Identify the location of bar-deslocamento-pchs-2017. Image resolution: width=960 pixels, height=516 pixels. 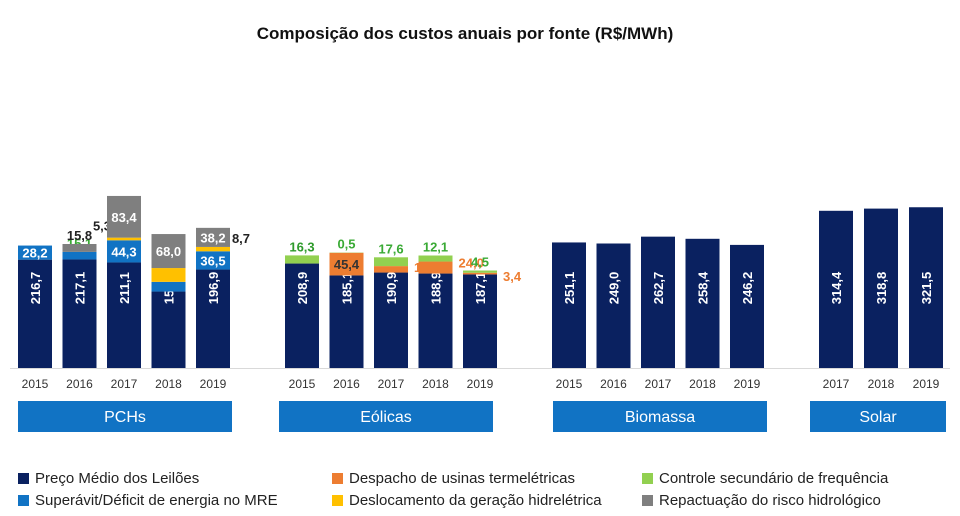
(124, 239).